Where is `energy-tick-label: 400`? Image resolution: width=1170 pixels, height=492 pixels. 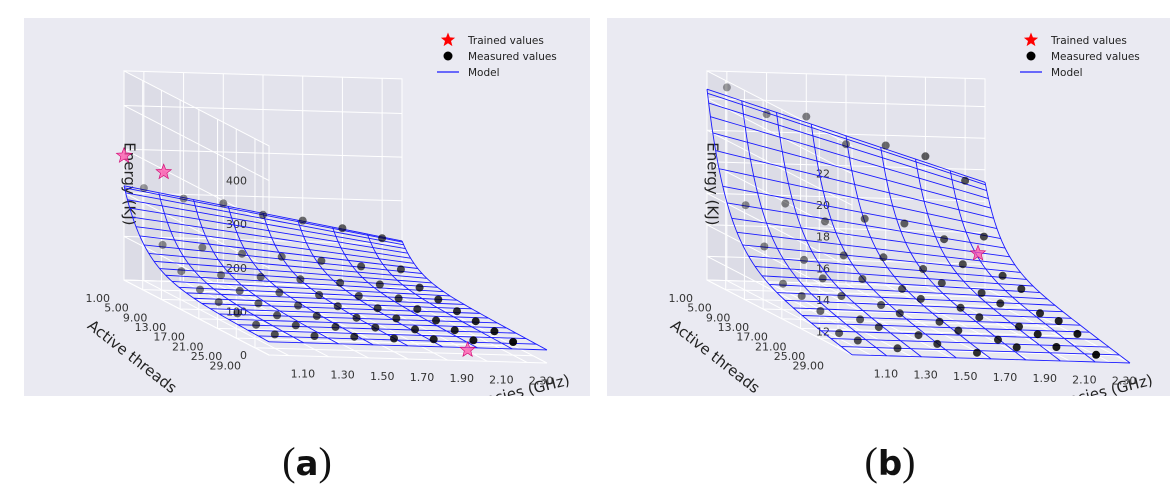 energy-tick-label: 400 is located at coordinates (236, 181).